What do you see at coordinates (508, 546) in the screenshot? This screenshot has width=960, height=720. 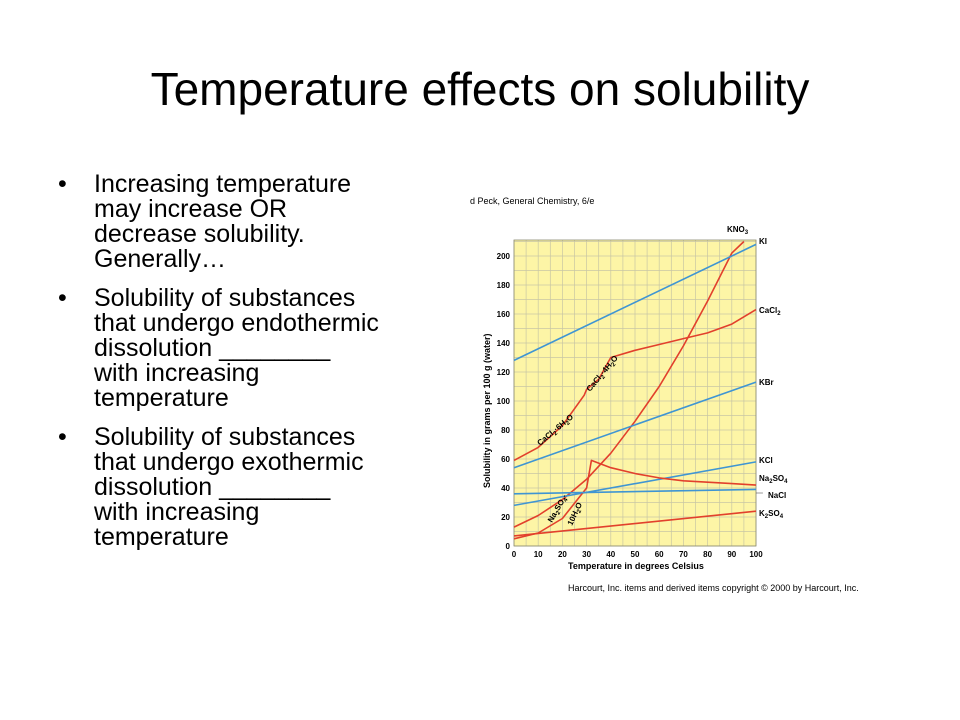 I see `y-tick-label: 0` at bounding box center [508, 546].